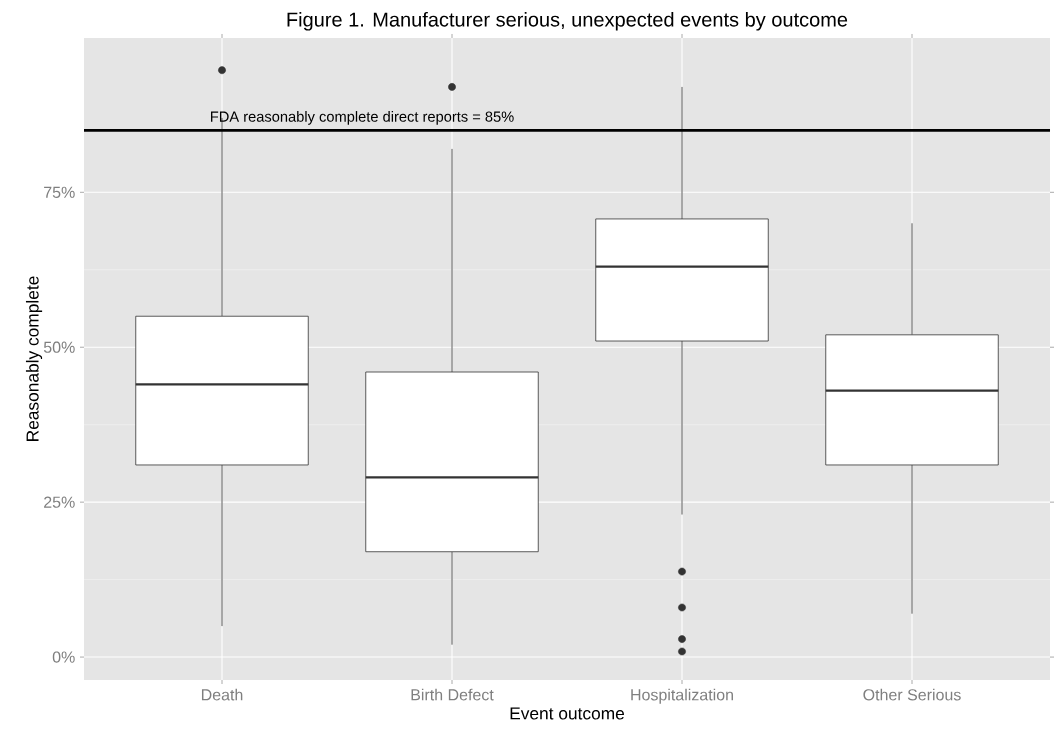 The height and width of the screenshot is (738, 1062). Describe the element at coordinates (567, 21) in the screenshot. I see `chart-title: Figure 1. Manufacturer serious, unexpected events by outcome` at that location.